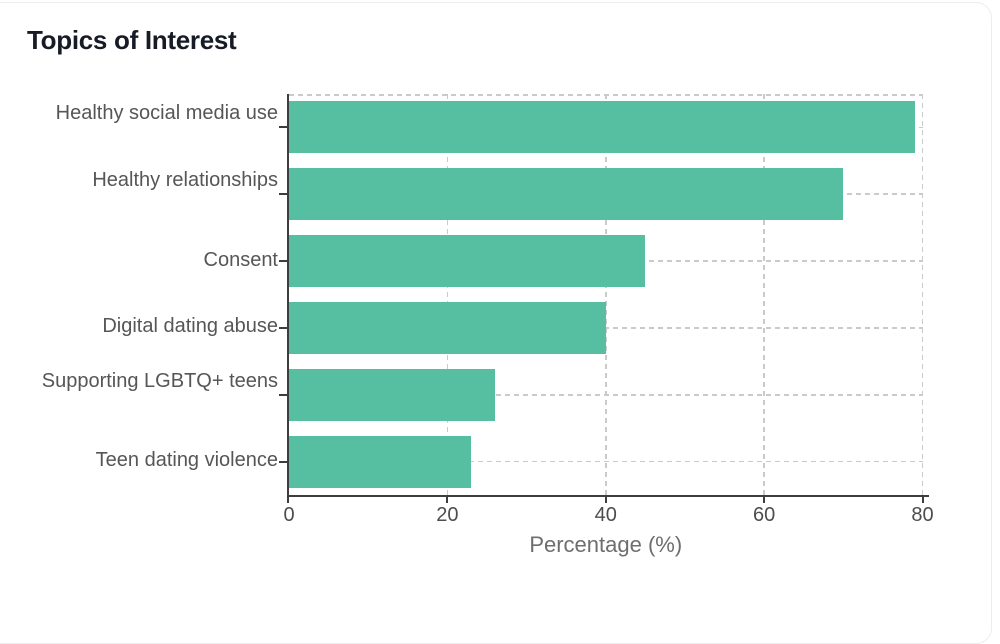 The width and height of the screenshot is (1000, 644). What do you see at coordinates (185, 180) in the screenshot?
I see `category-label-1: Healthy relationships` at bounding box center [185, 180].